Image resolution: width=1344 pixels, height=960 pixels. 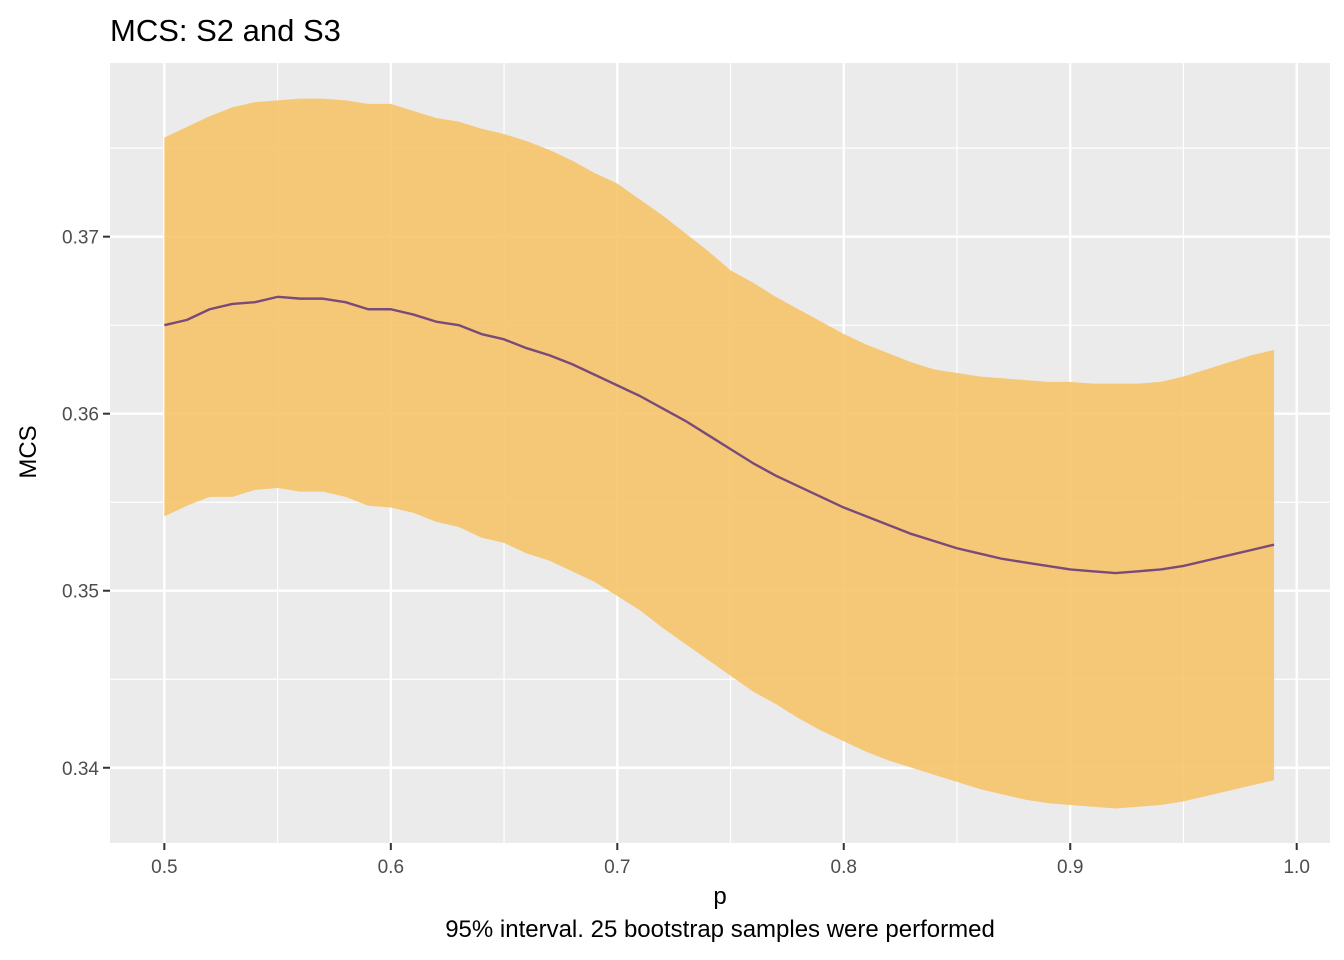 What do you see at coordinates (28, 451) in the screenshot?
I see `y-axis-title: MCS` at bounding box center [28, 451].